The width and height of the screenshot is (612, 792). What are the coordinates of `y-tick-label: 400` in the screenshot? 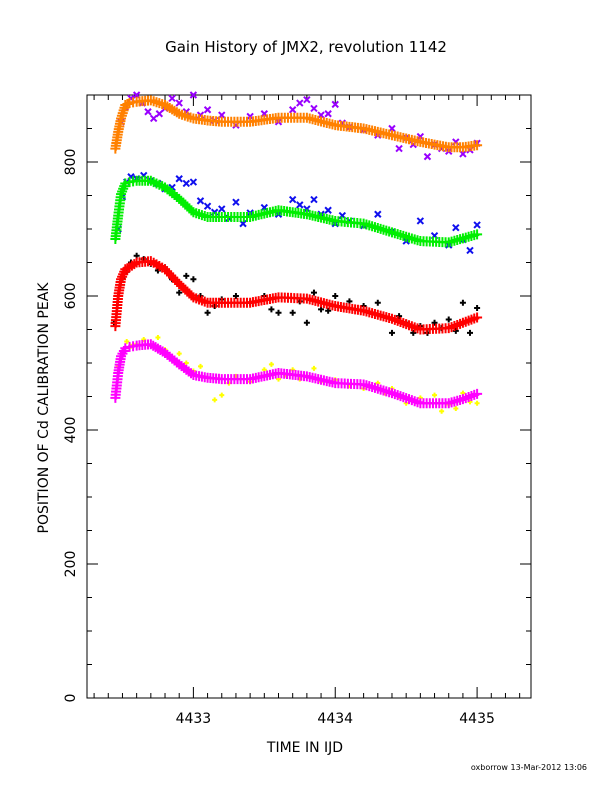 It's located at (71, 430).